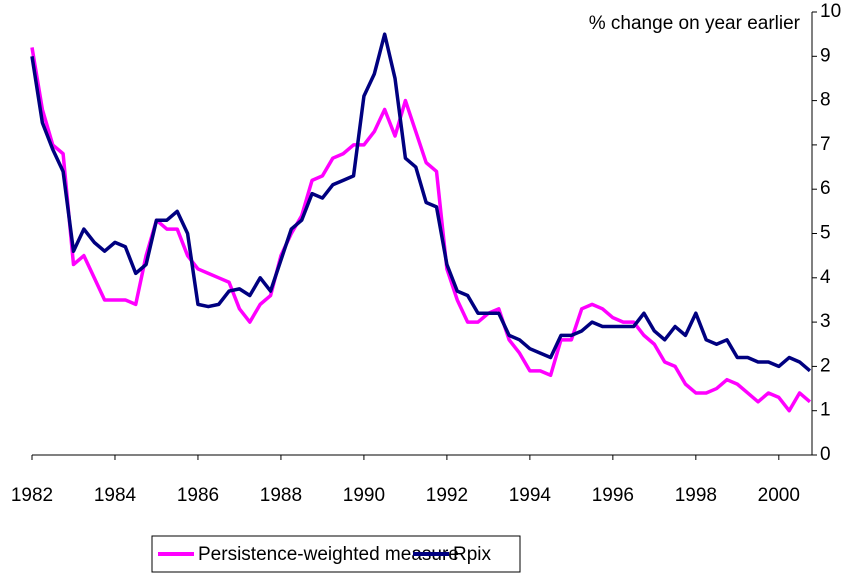 The image size is (863, 578). What do you see at coordinates (825, 321) in the screenshot?
I see `y-tick-label: 3` at bounding box center [825, 321].